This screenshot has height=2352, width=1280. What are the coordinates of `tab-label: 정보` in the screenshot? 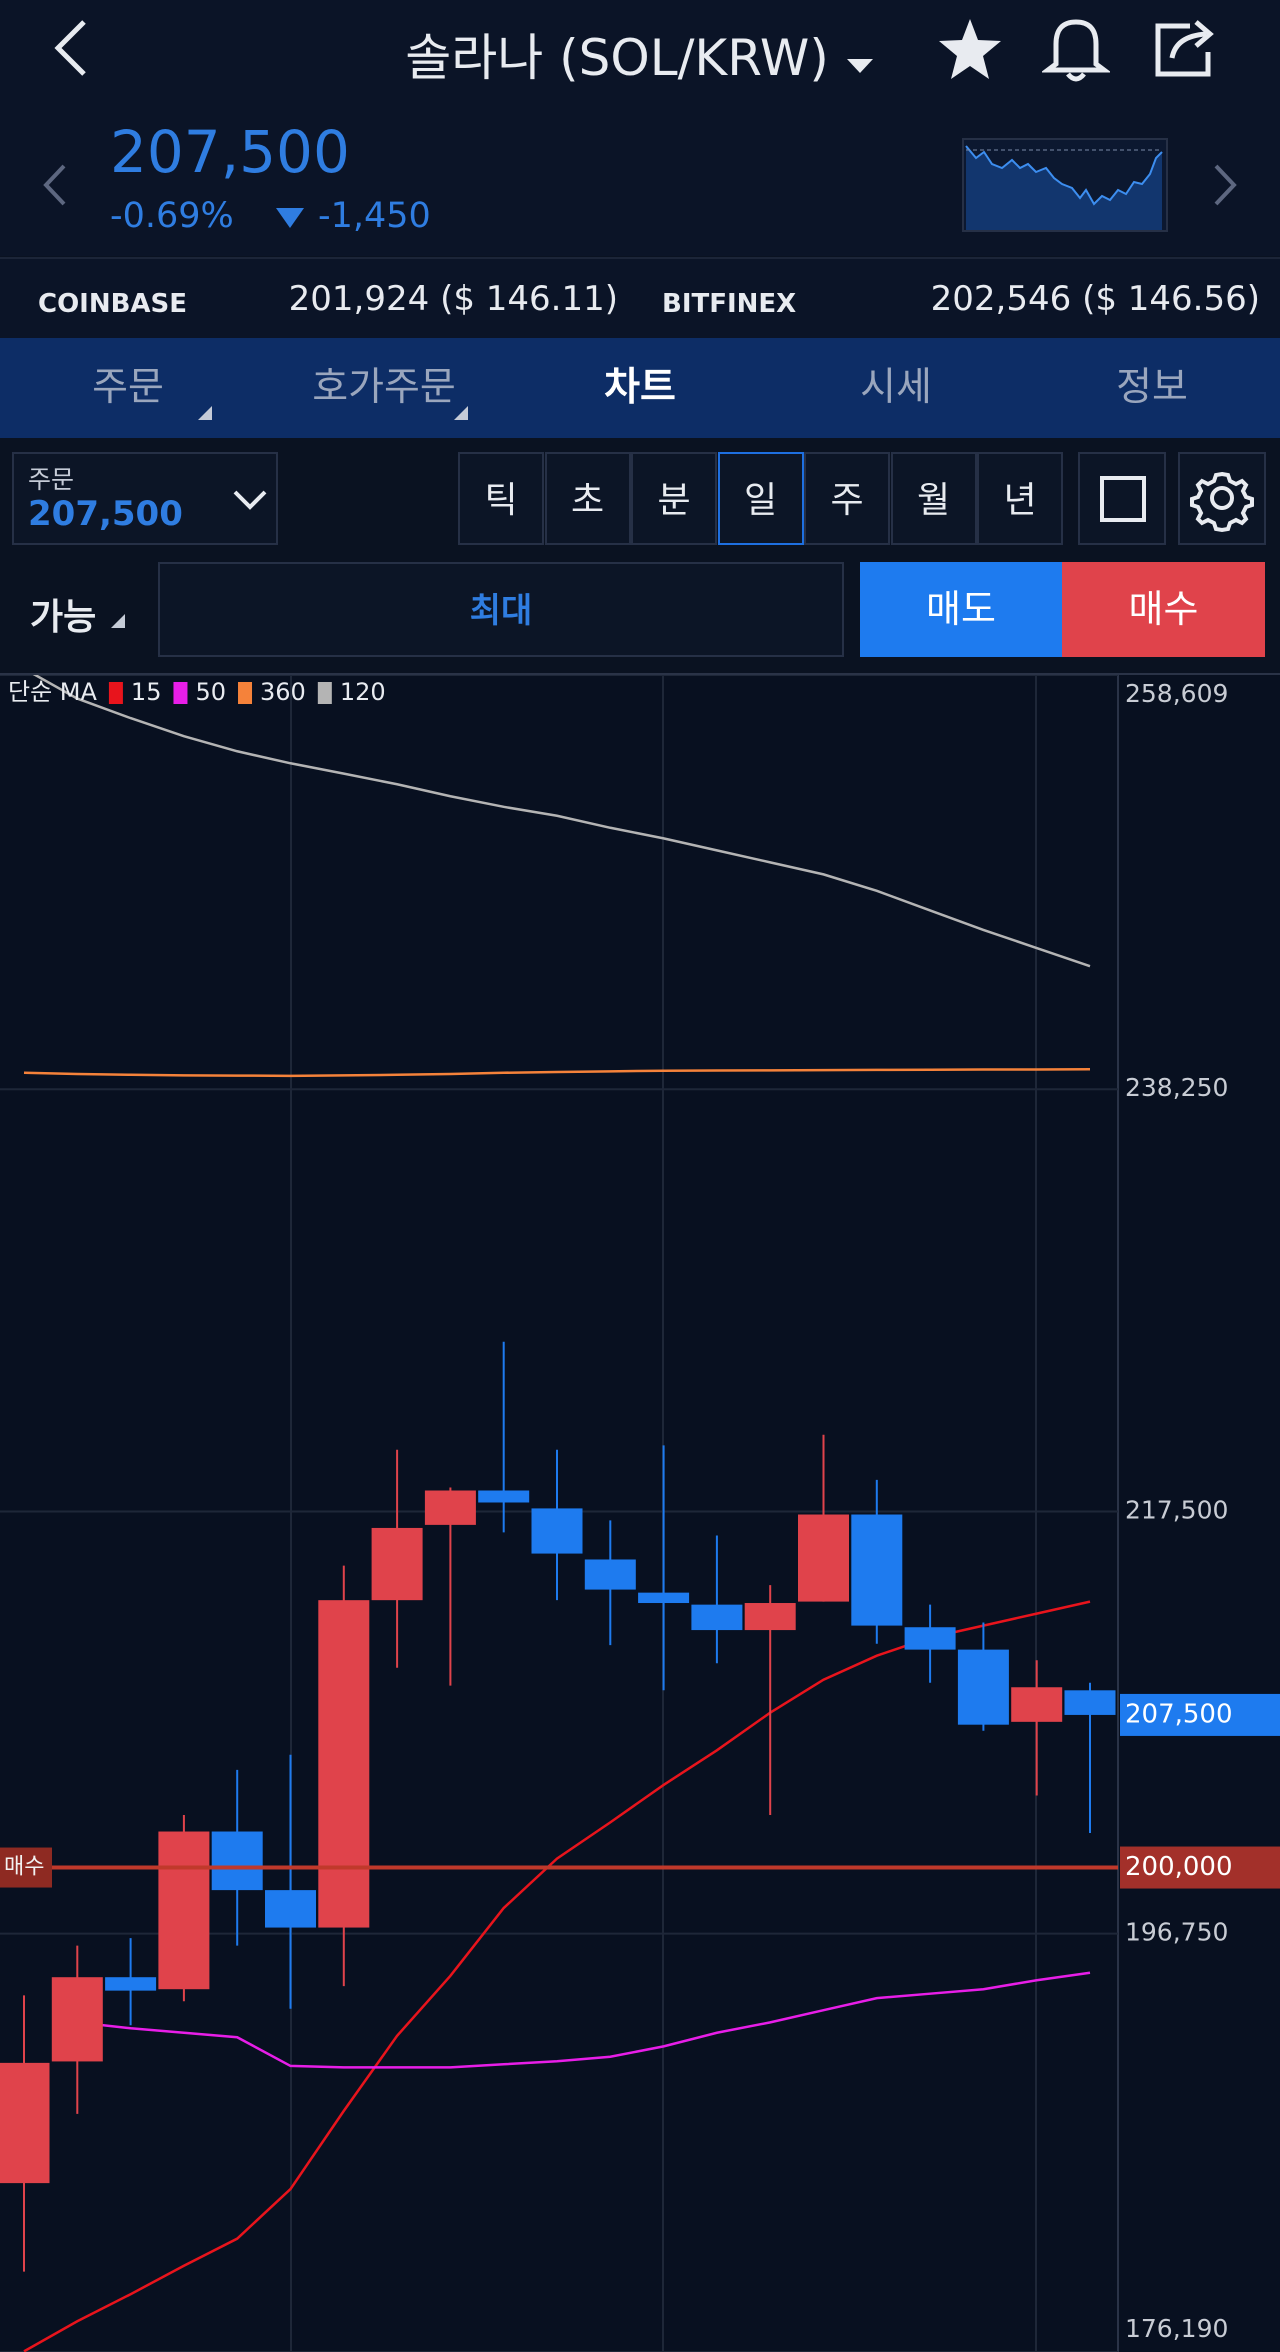 It's located at (1152, 387).